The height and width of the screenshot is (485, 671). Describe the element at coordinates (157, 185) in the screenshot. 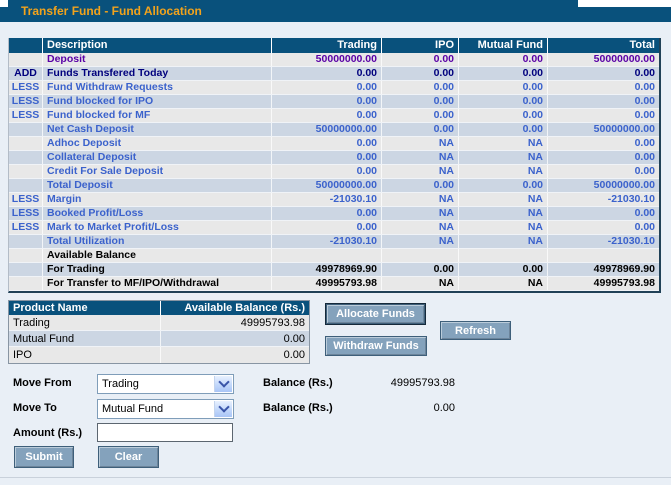

I see `cell-description: Total Deposit` at that location.